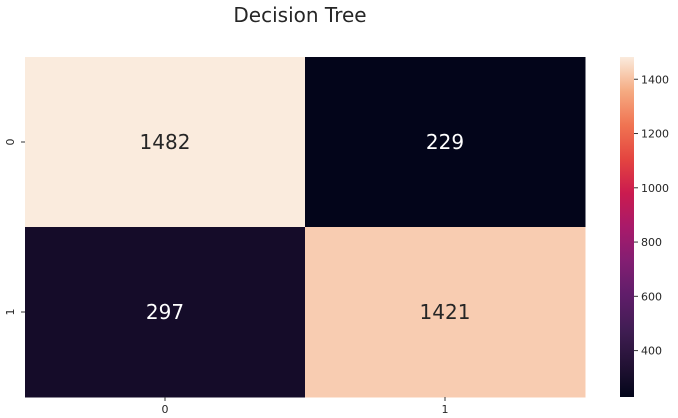  Describe the element at coordinates (651, 242) in the screenshot. I see `colorbar-tick-label: 800` at that location.